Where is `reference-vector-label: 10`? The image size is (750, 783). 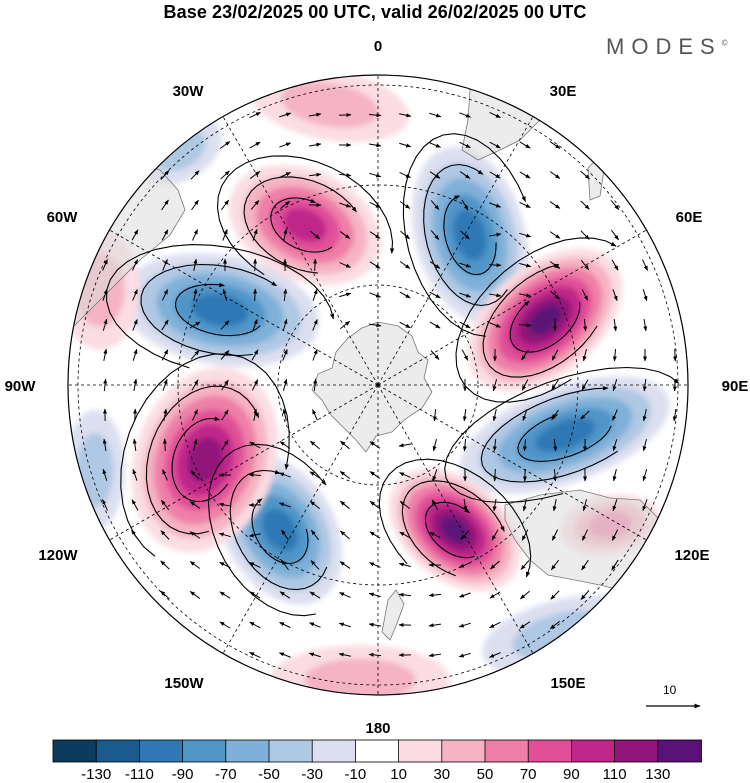
reference-vector-label: 10 is located at coordinates (670, 690).